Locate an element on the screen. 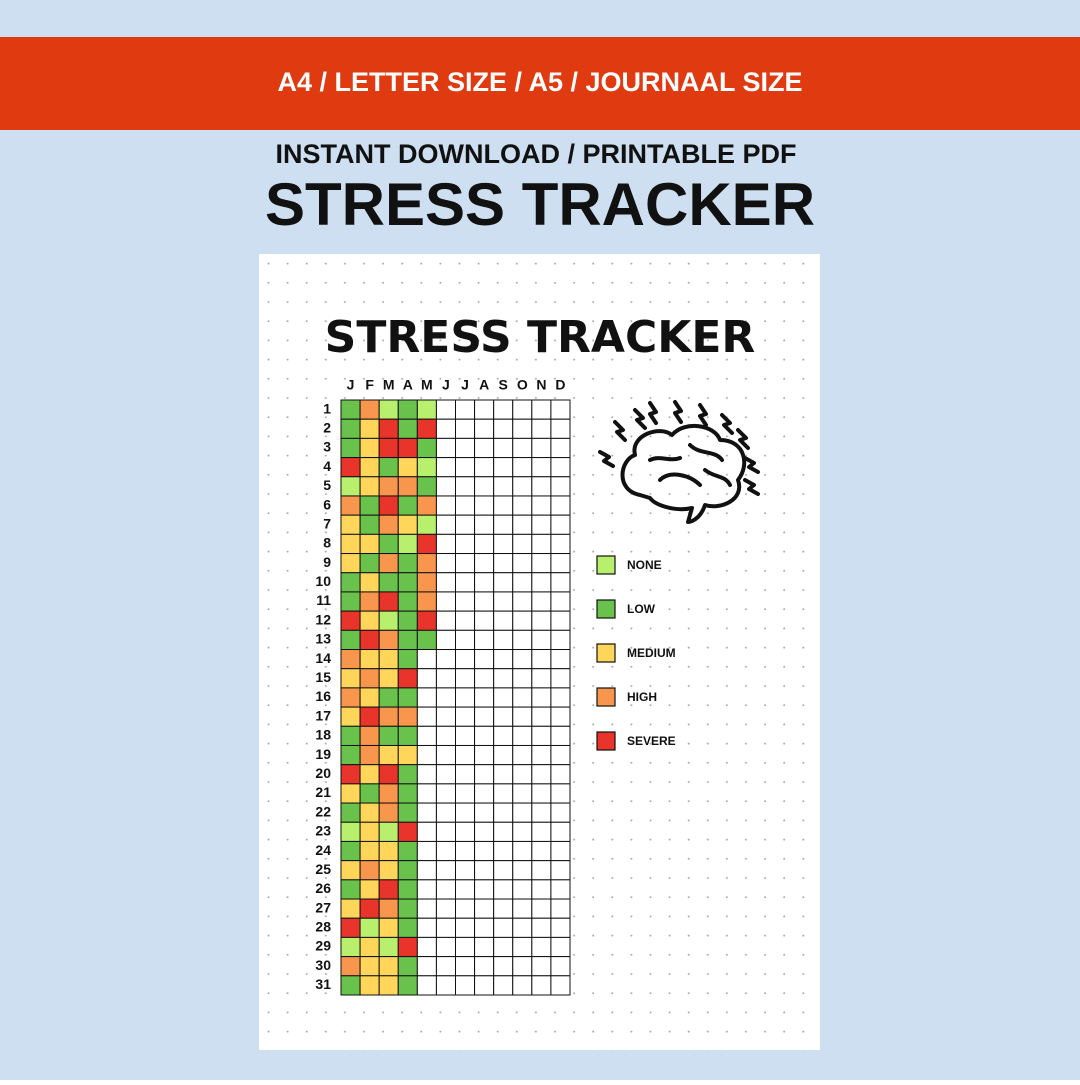  day-label: 31 is located at coordinates (323, 984).